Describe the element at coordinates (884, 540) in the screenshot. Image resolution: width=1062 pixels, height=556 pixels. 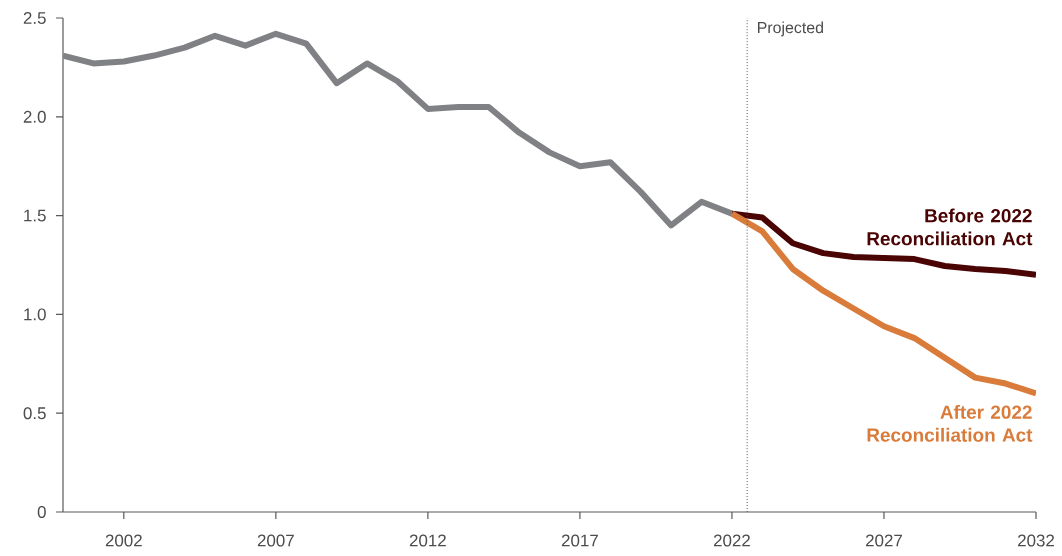
I see `x-tick-label: 2027` at that location.